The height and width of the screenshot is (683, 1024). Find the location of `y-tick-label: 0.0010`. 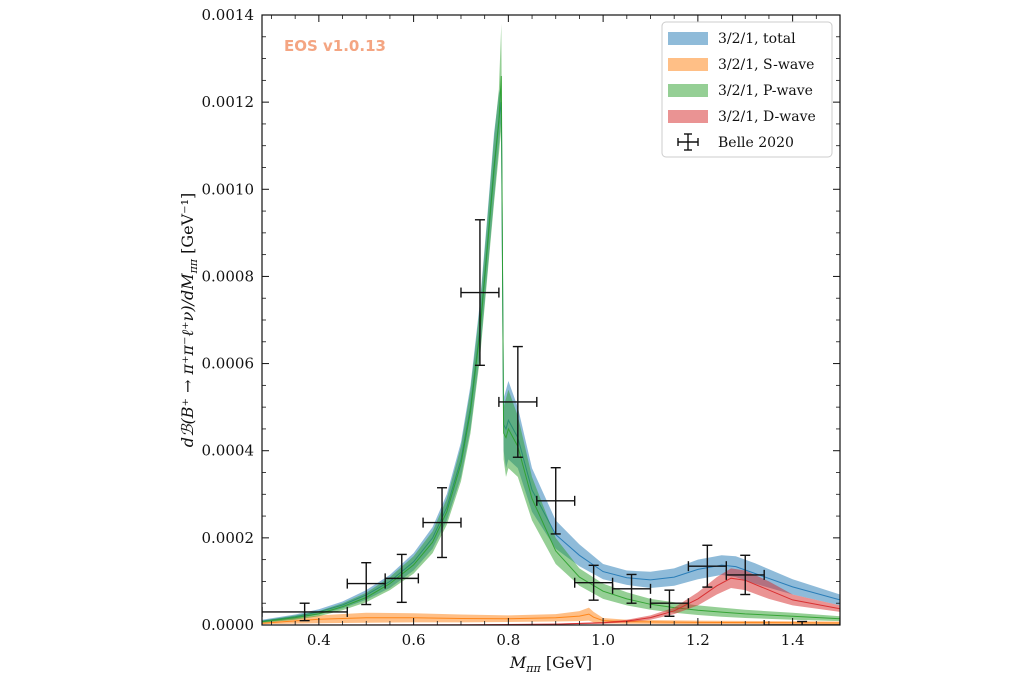

y-tick-label: 0.0010 is located at coordinates (228, 189).